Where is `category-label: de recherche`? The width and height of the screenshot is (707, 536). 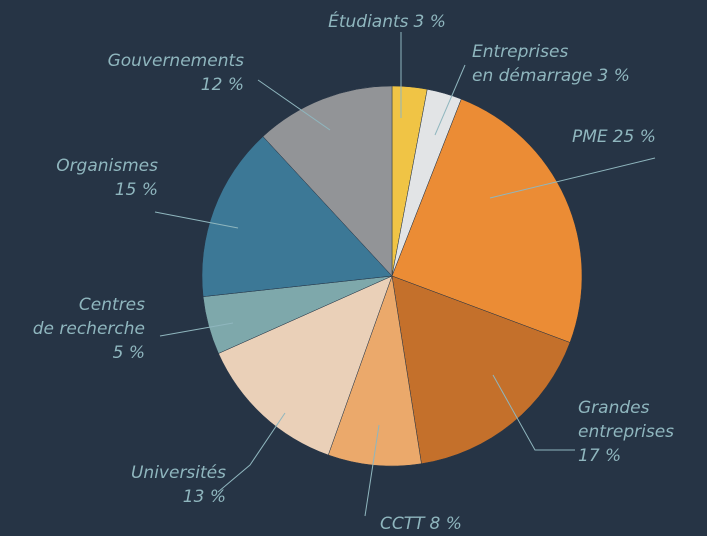 category-label: de recherche is located at coordinates (89, 329).